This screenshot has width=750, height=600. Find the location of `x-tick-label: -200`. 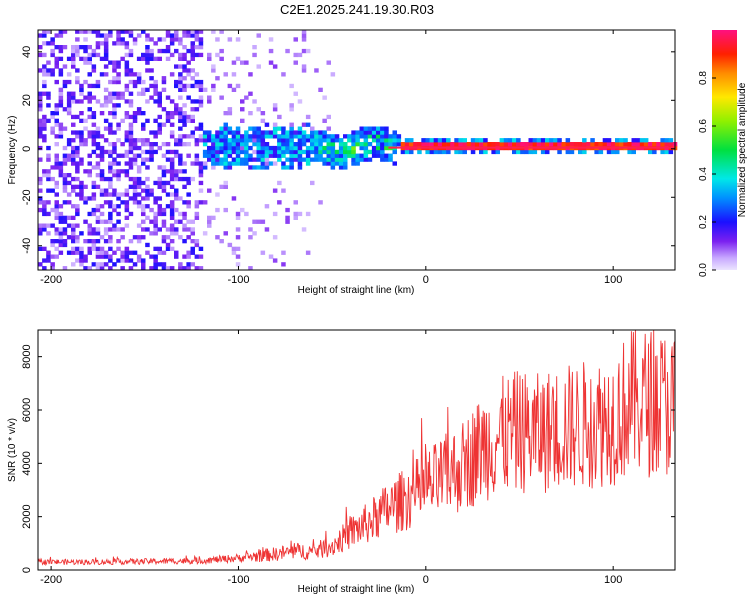

x-tick-label: -200 is located at coordinates (51, 580).